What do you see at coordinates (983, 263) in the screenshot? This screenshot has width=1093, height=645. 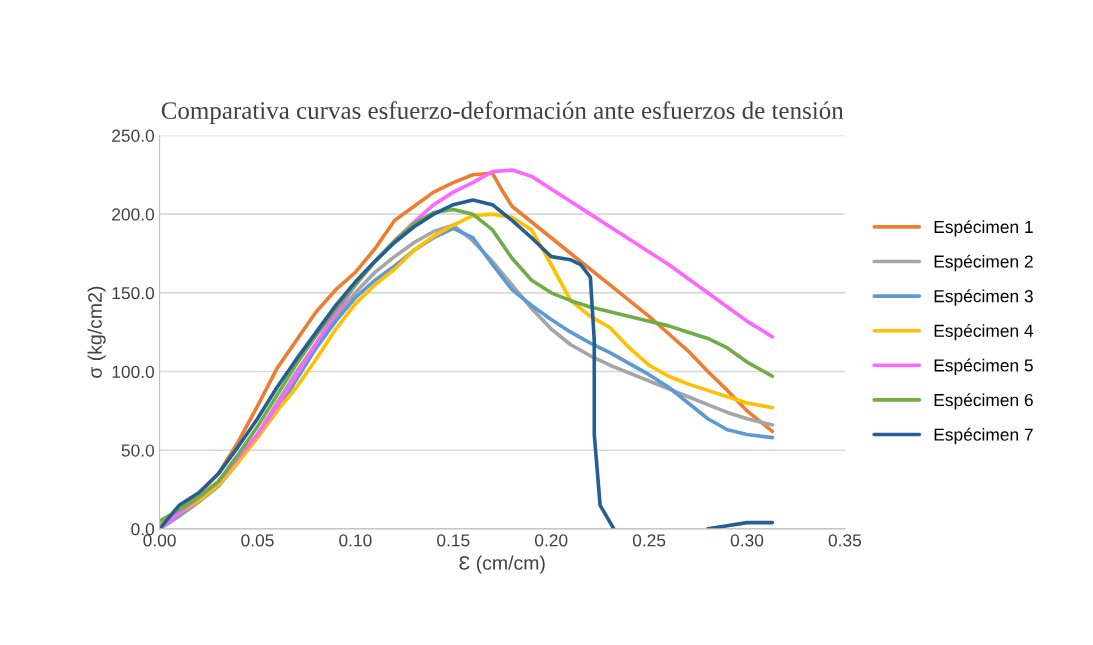 I see `legend-label: Espécimen 2` at bounding box center [983, 263].